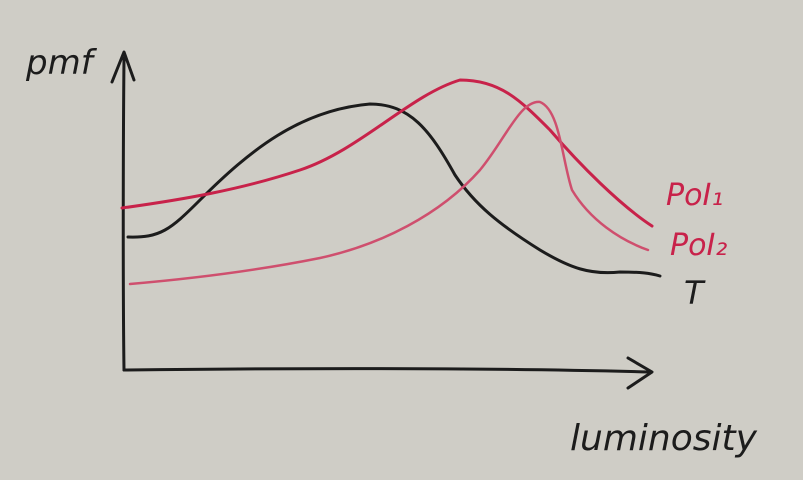 This screenshot has height=480, width=803. I want to click on label-poi2: PoI₂, so click(698, 245).